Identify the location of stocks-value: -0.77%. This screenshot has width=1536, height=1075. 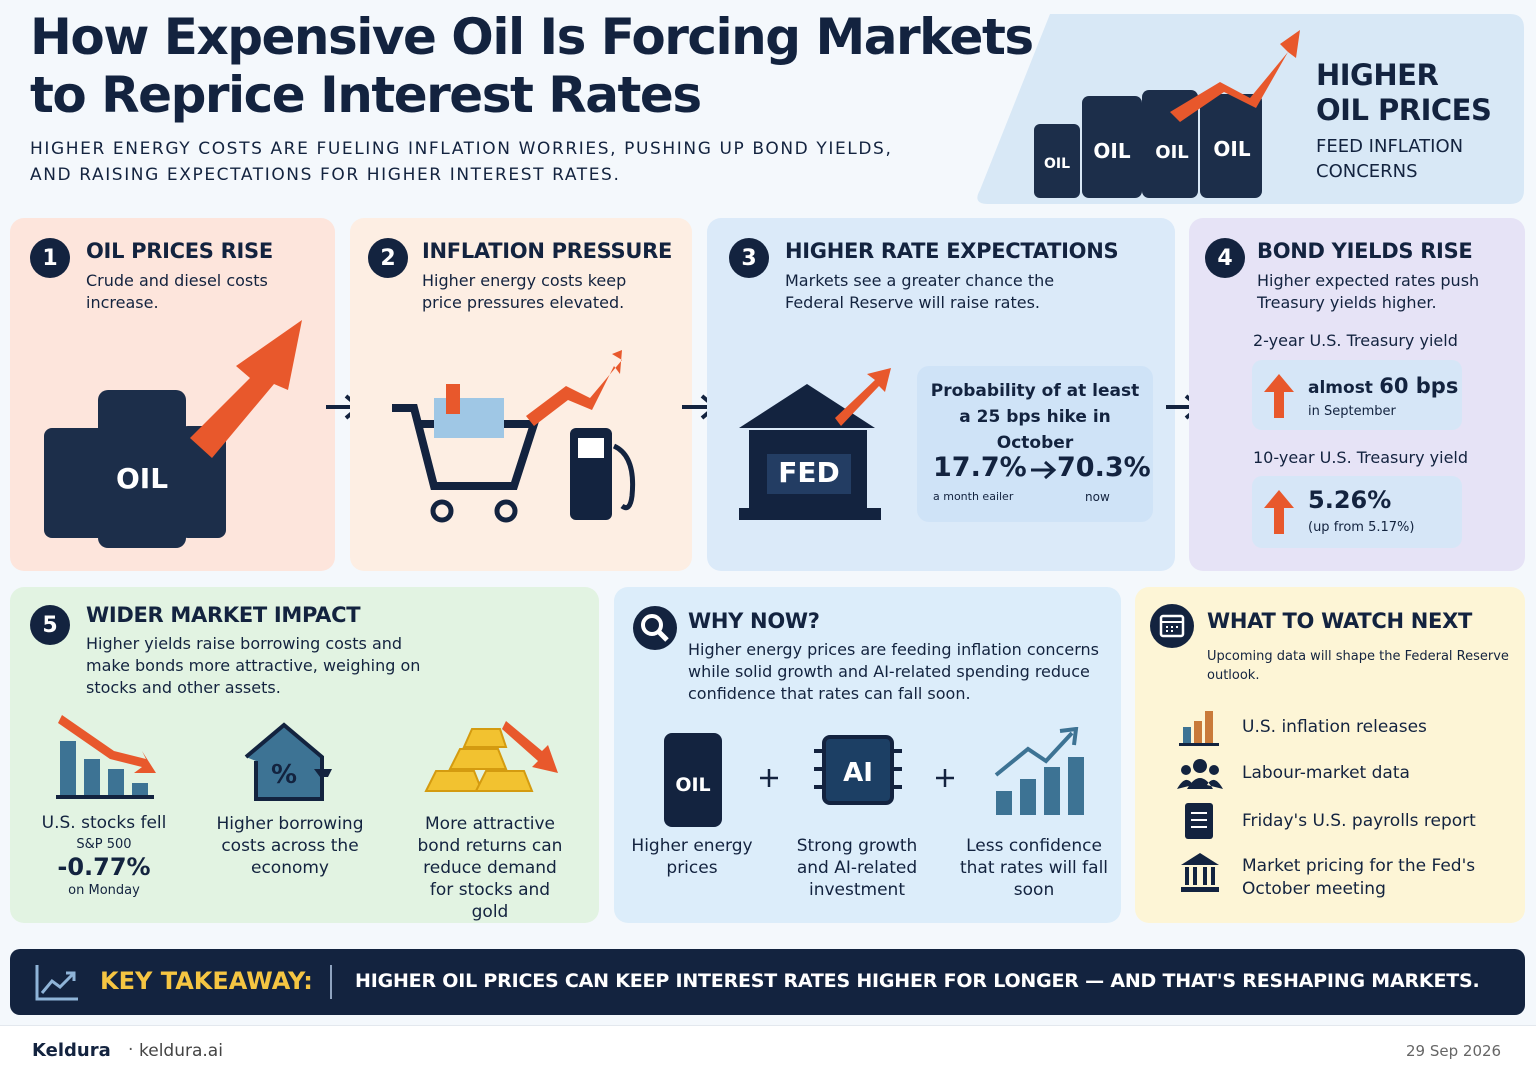
(104, 867).